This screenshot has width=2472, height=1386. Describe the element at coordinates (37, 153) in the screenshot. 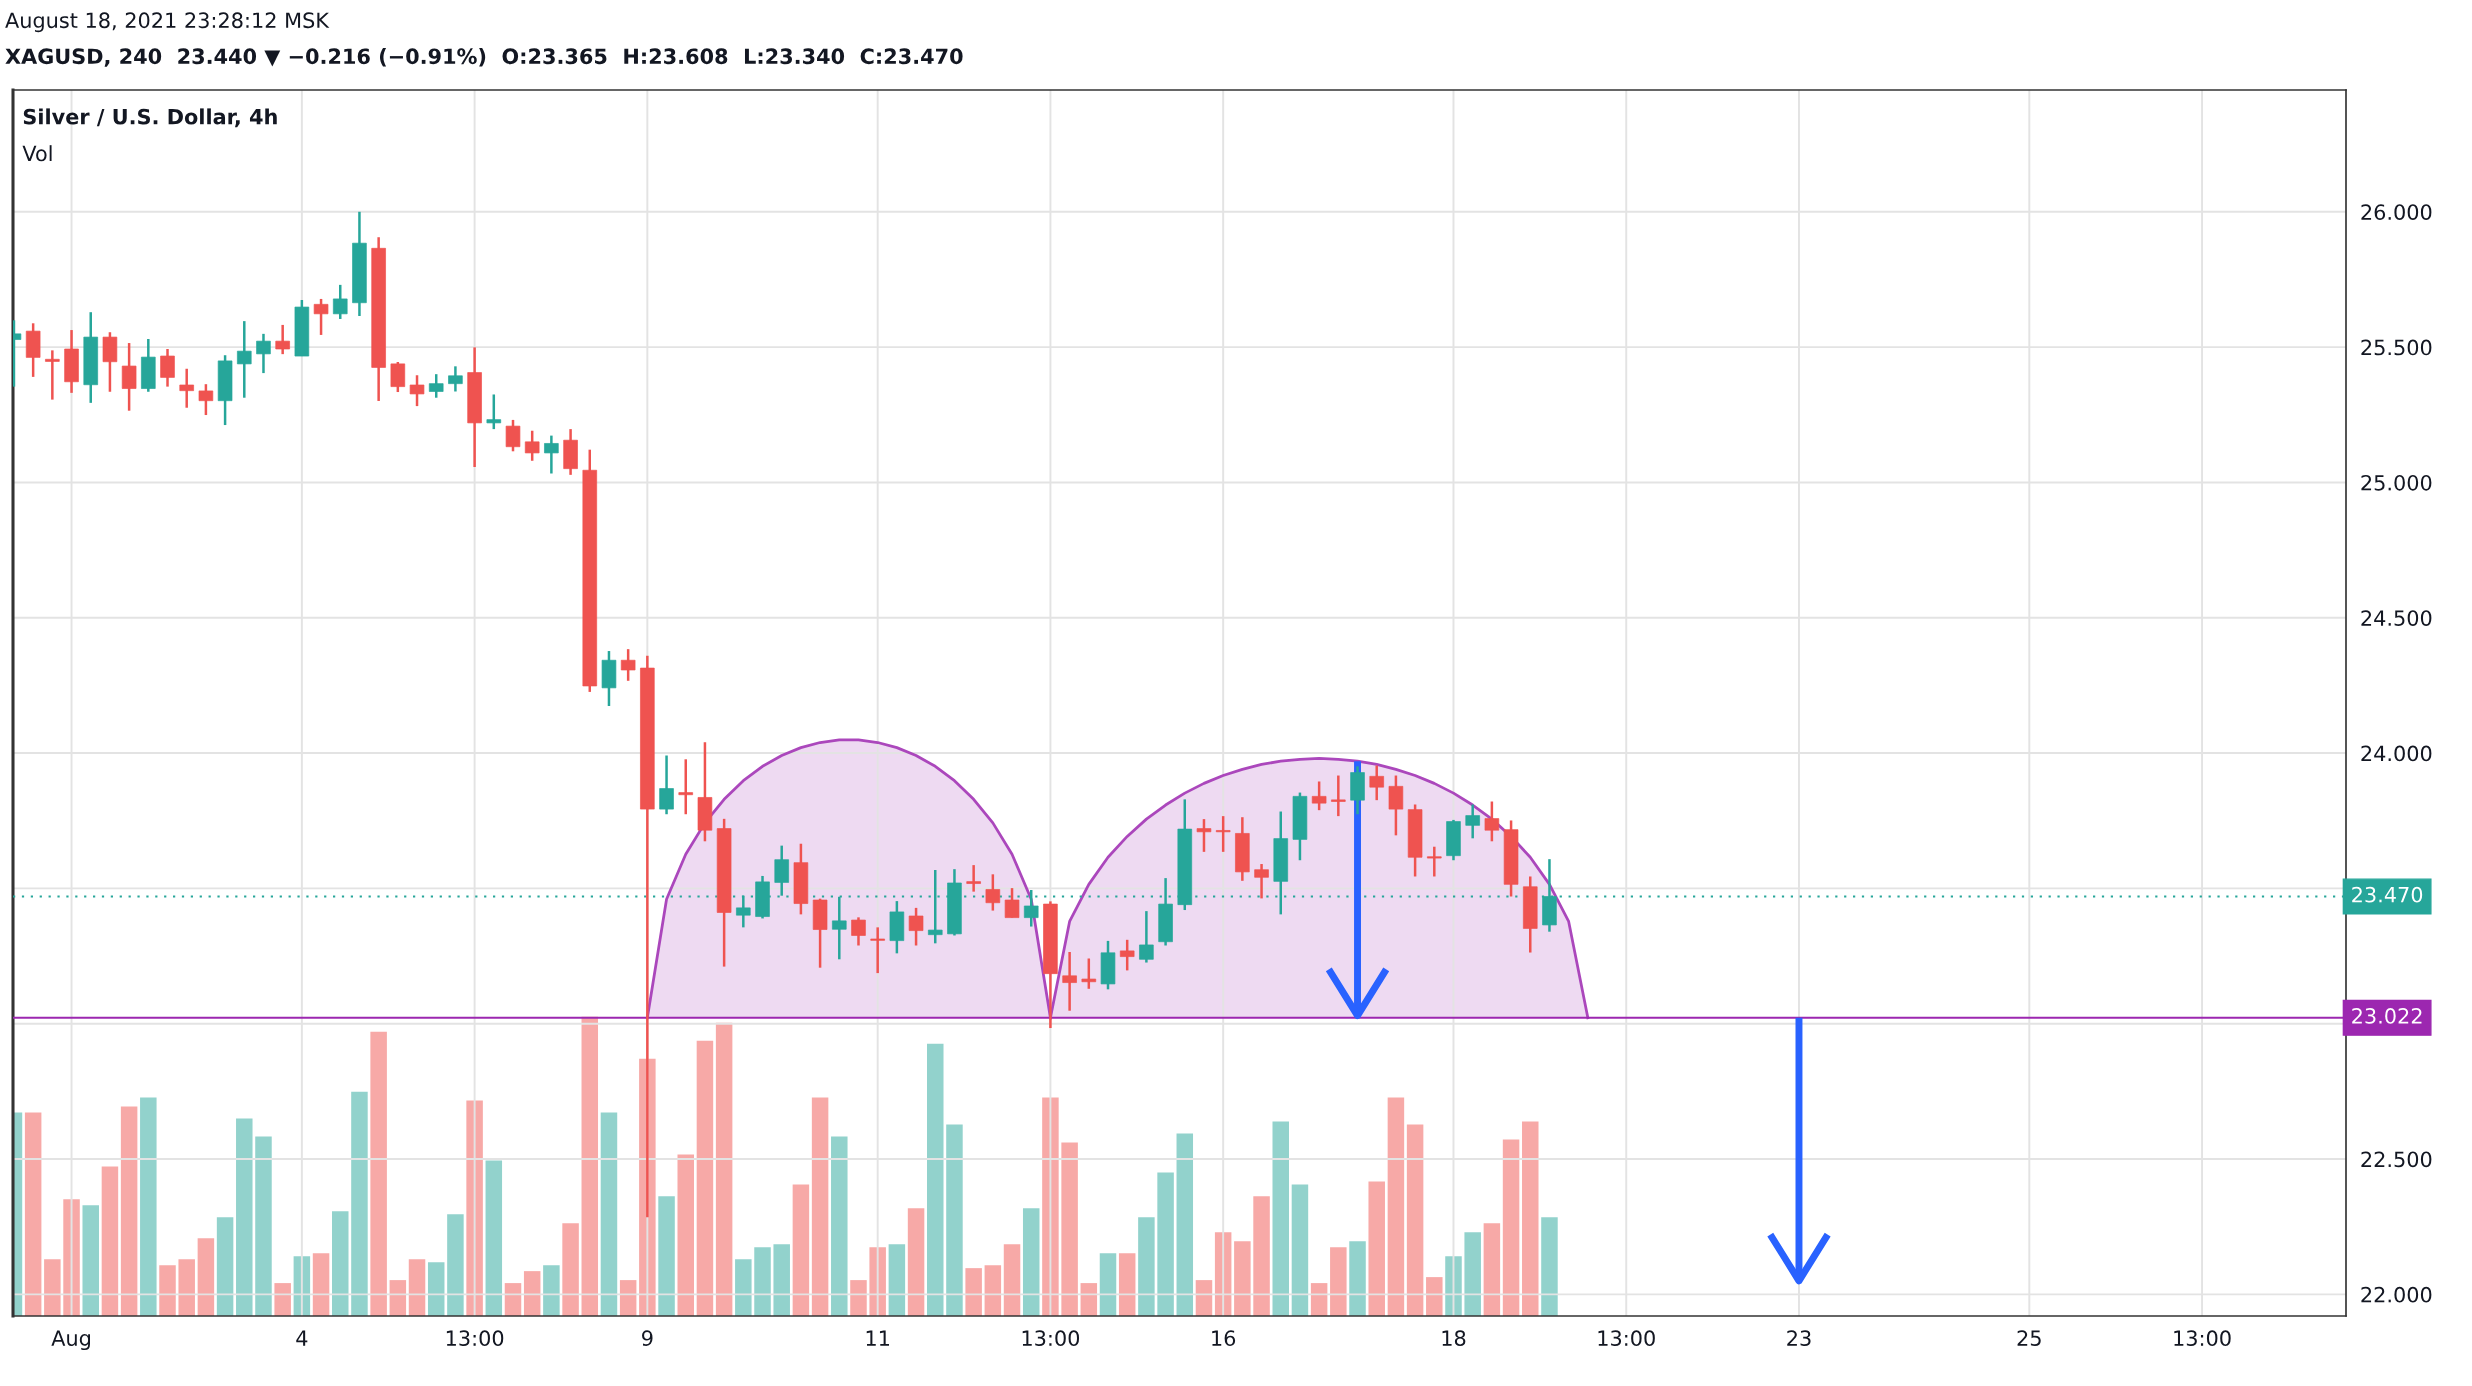

I see `chart-title: Vol` at that location.